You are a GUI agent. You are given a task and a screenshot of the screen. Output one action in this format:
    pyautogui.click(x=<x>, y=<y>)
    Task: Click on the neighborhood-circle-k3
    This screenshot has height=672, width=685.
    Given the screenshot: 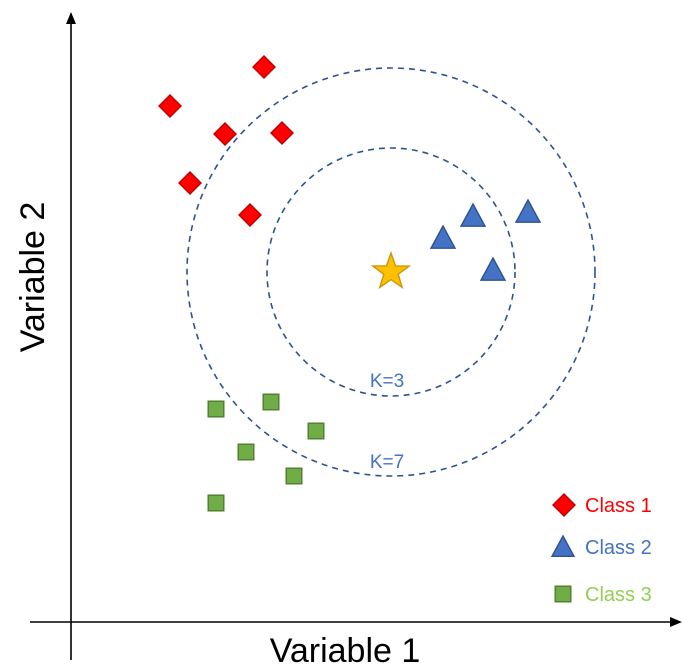 What is the action you would take?
    pyautogui.click(x=391, y=272)
    